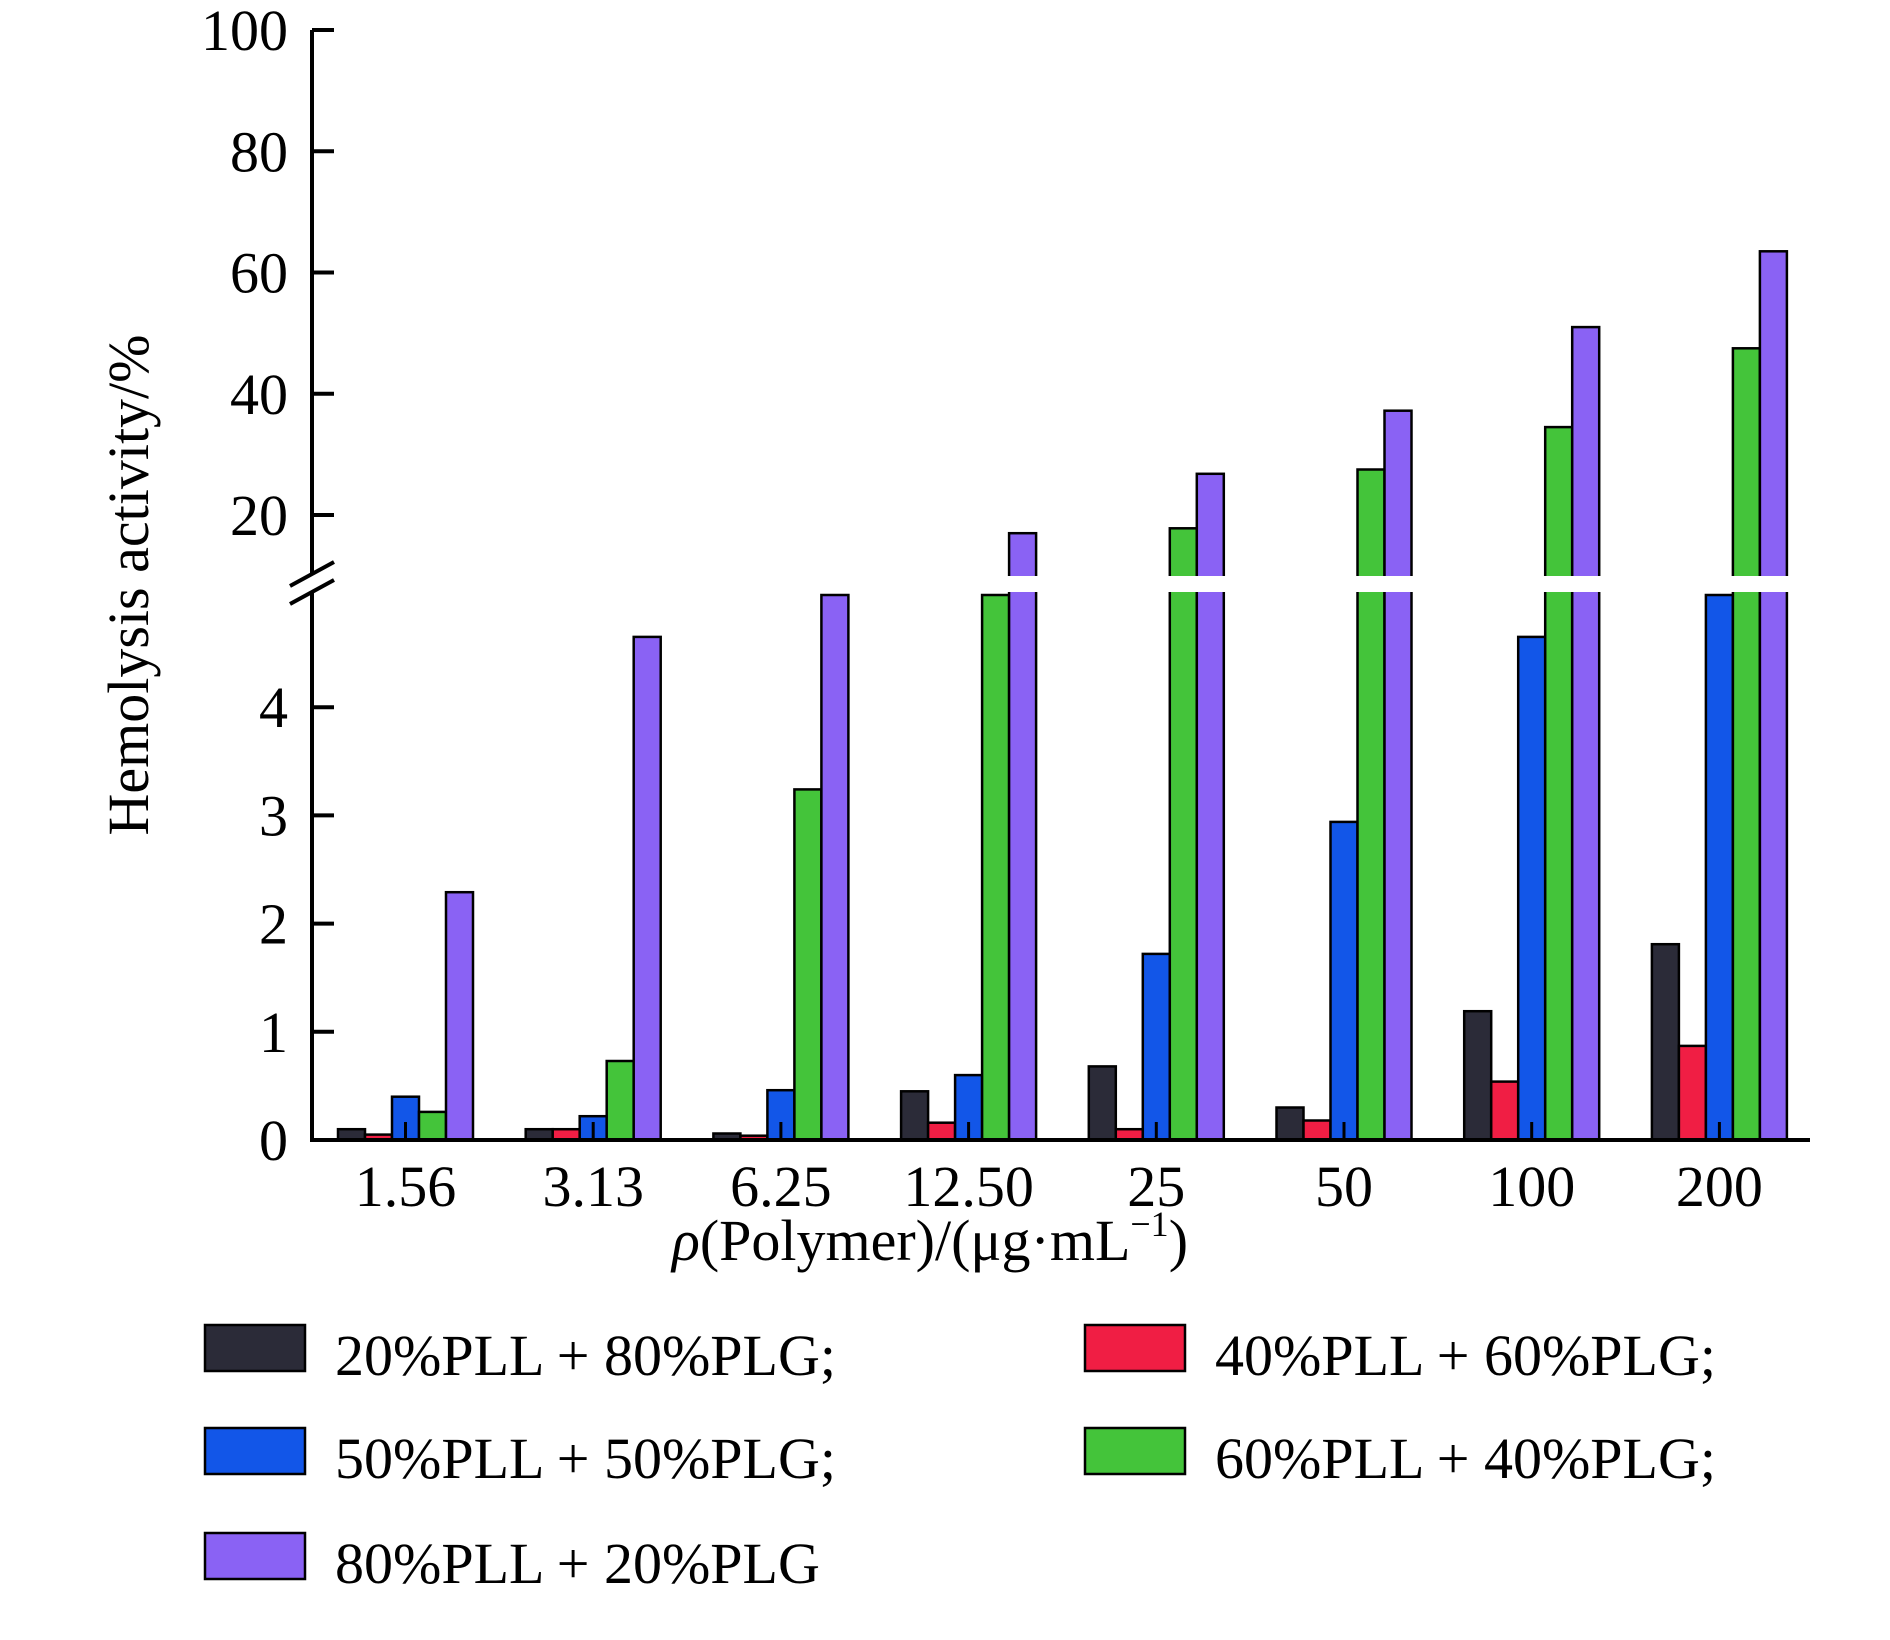 The image size is (1890, 1640). I want to click on legend-label-2: 40%PLL + 60%PLG;, so click(1465, 1355).